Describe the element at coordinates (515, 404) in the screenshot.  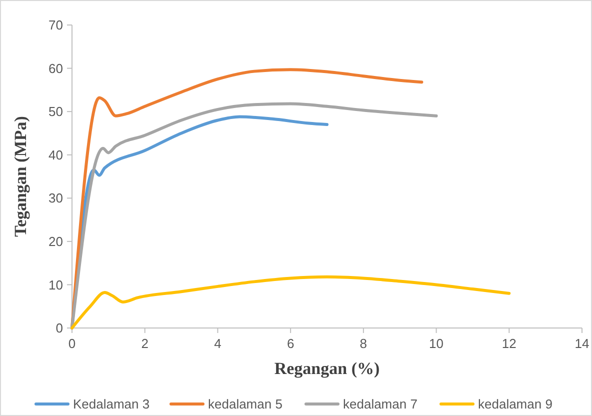
I see `legend-label: kedalaman 9` at that location.